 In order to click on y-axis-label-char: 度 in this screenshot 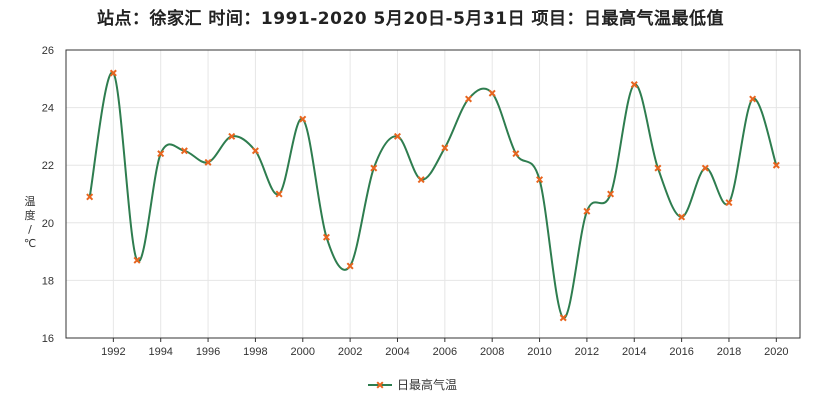, I will do `click(30, 215)`.